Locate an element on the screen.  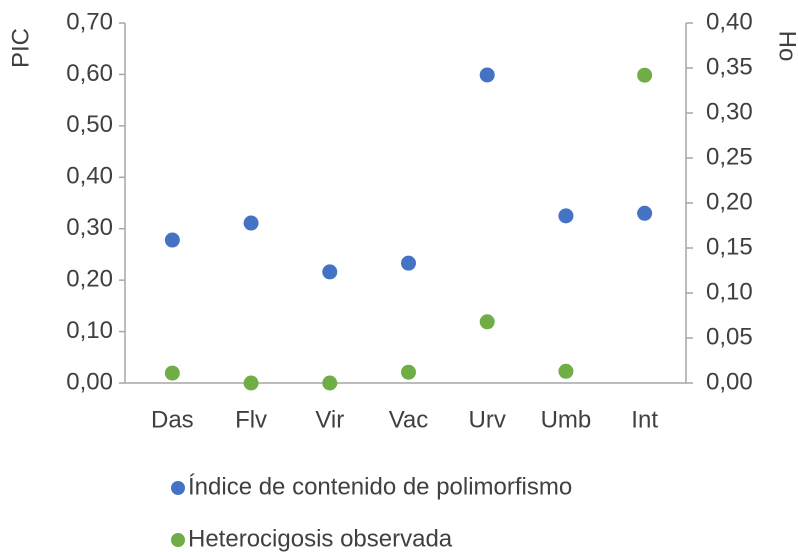
y2-tick-label: 0,00 is located at coordinates (729, 381).